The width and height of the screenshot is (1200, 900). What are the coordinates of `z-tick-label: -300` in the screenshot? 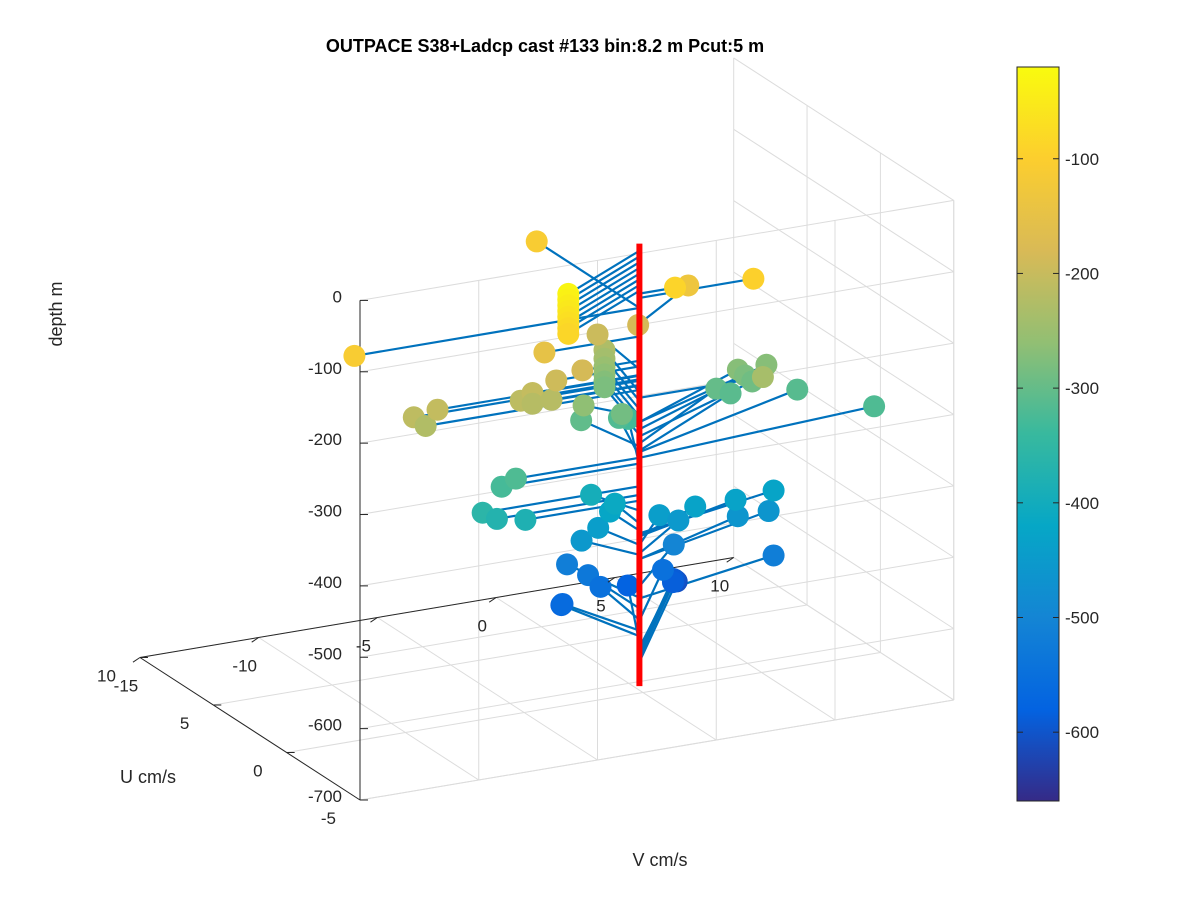 It's located at (325, 511).